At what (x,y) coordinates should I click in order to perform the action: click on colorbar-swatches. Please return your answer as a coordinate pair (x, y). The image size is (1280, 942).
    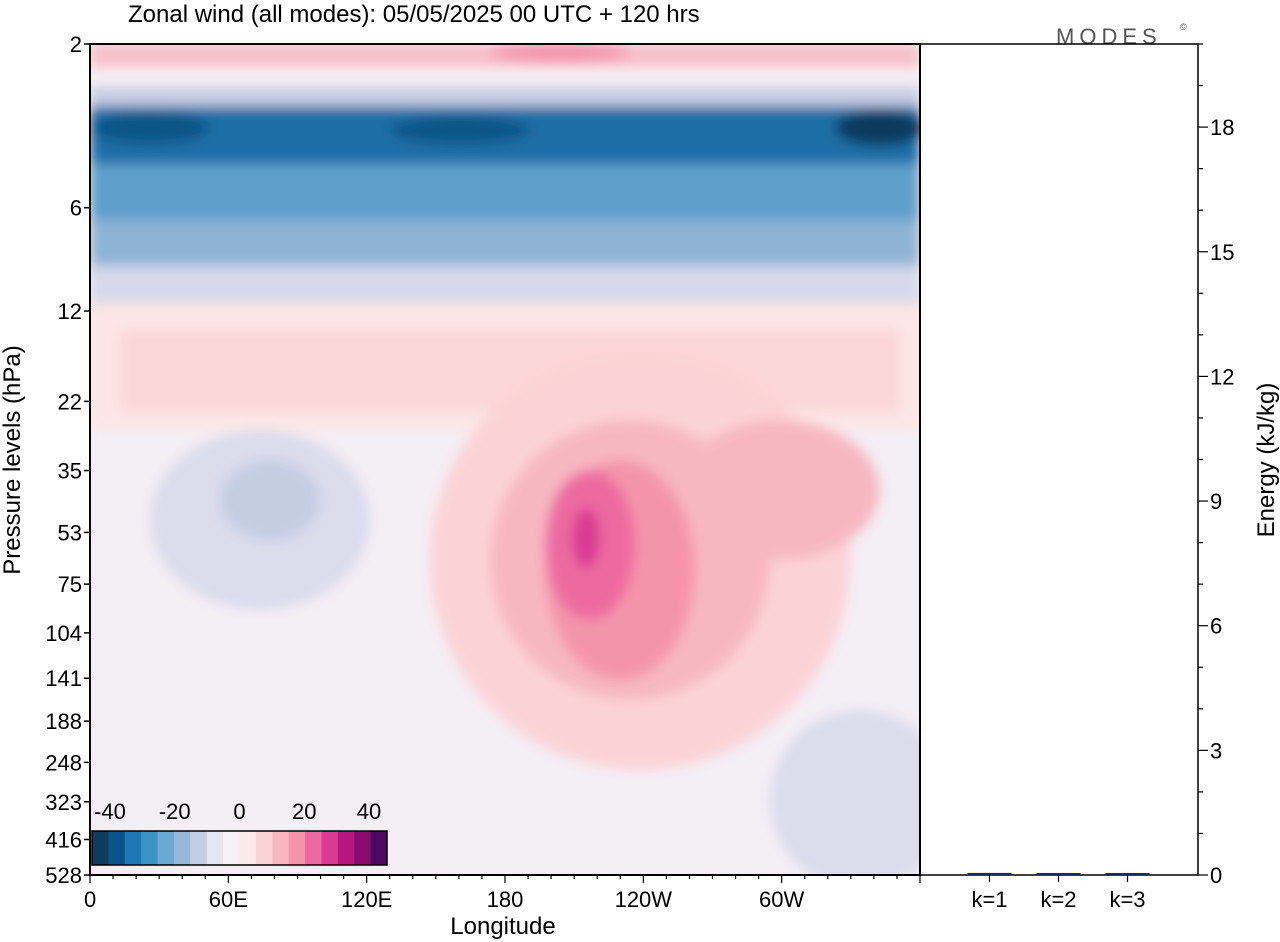
    Looking at the image, I should click on (240, 848).